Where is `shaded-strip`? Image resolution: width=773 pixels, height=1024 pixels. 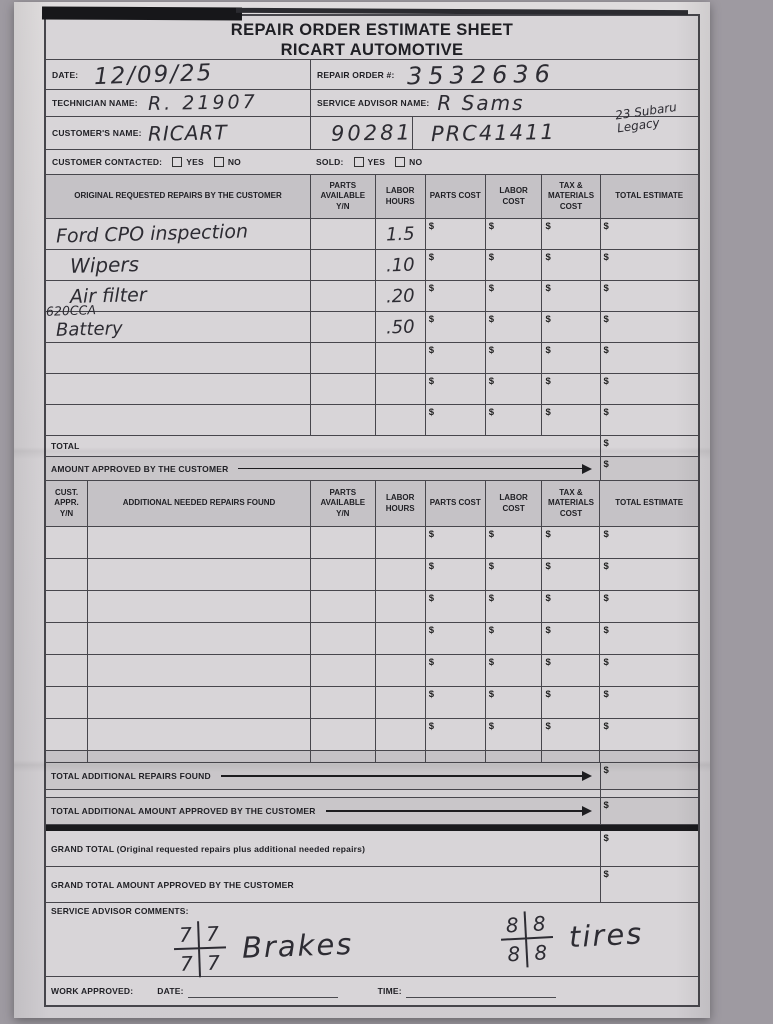
shaded-strip is located at coordinates (372, 757).